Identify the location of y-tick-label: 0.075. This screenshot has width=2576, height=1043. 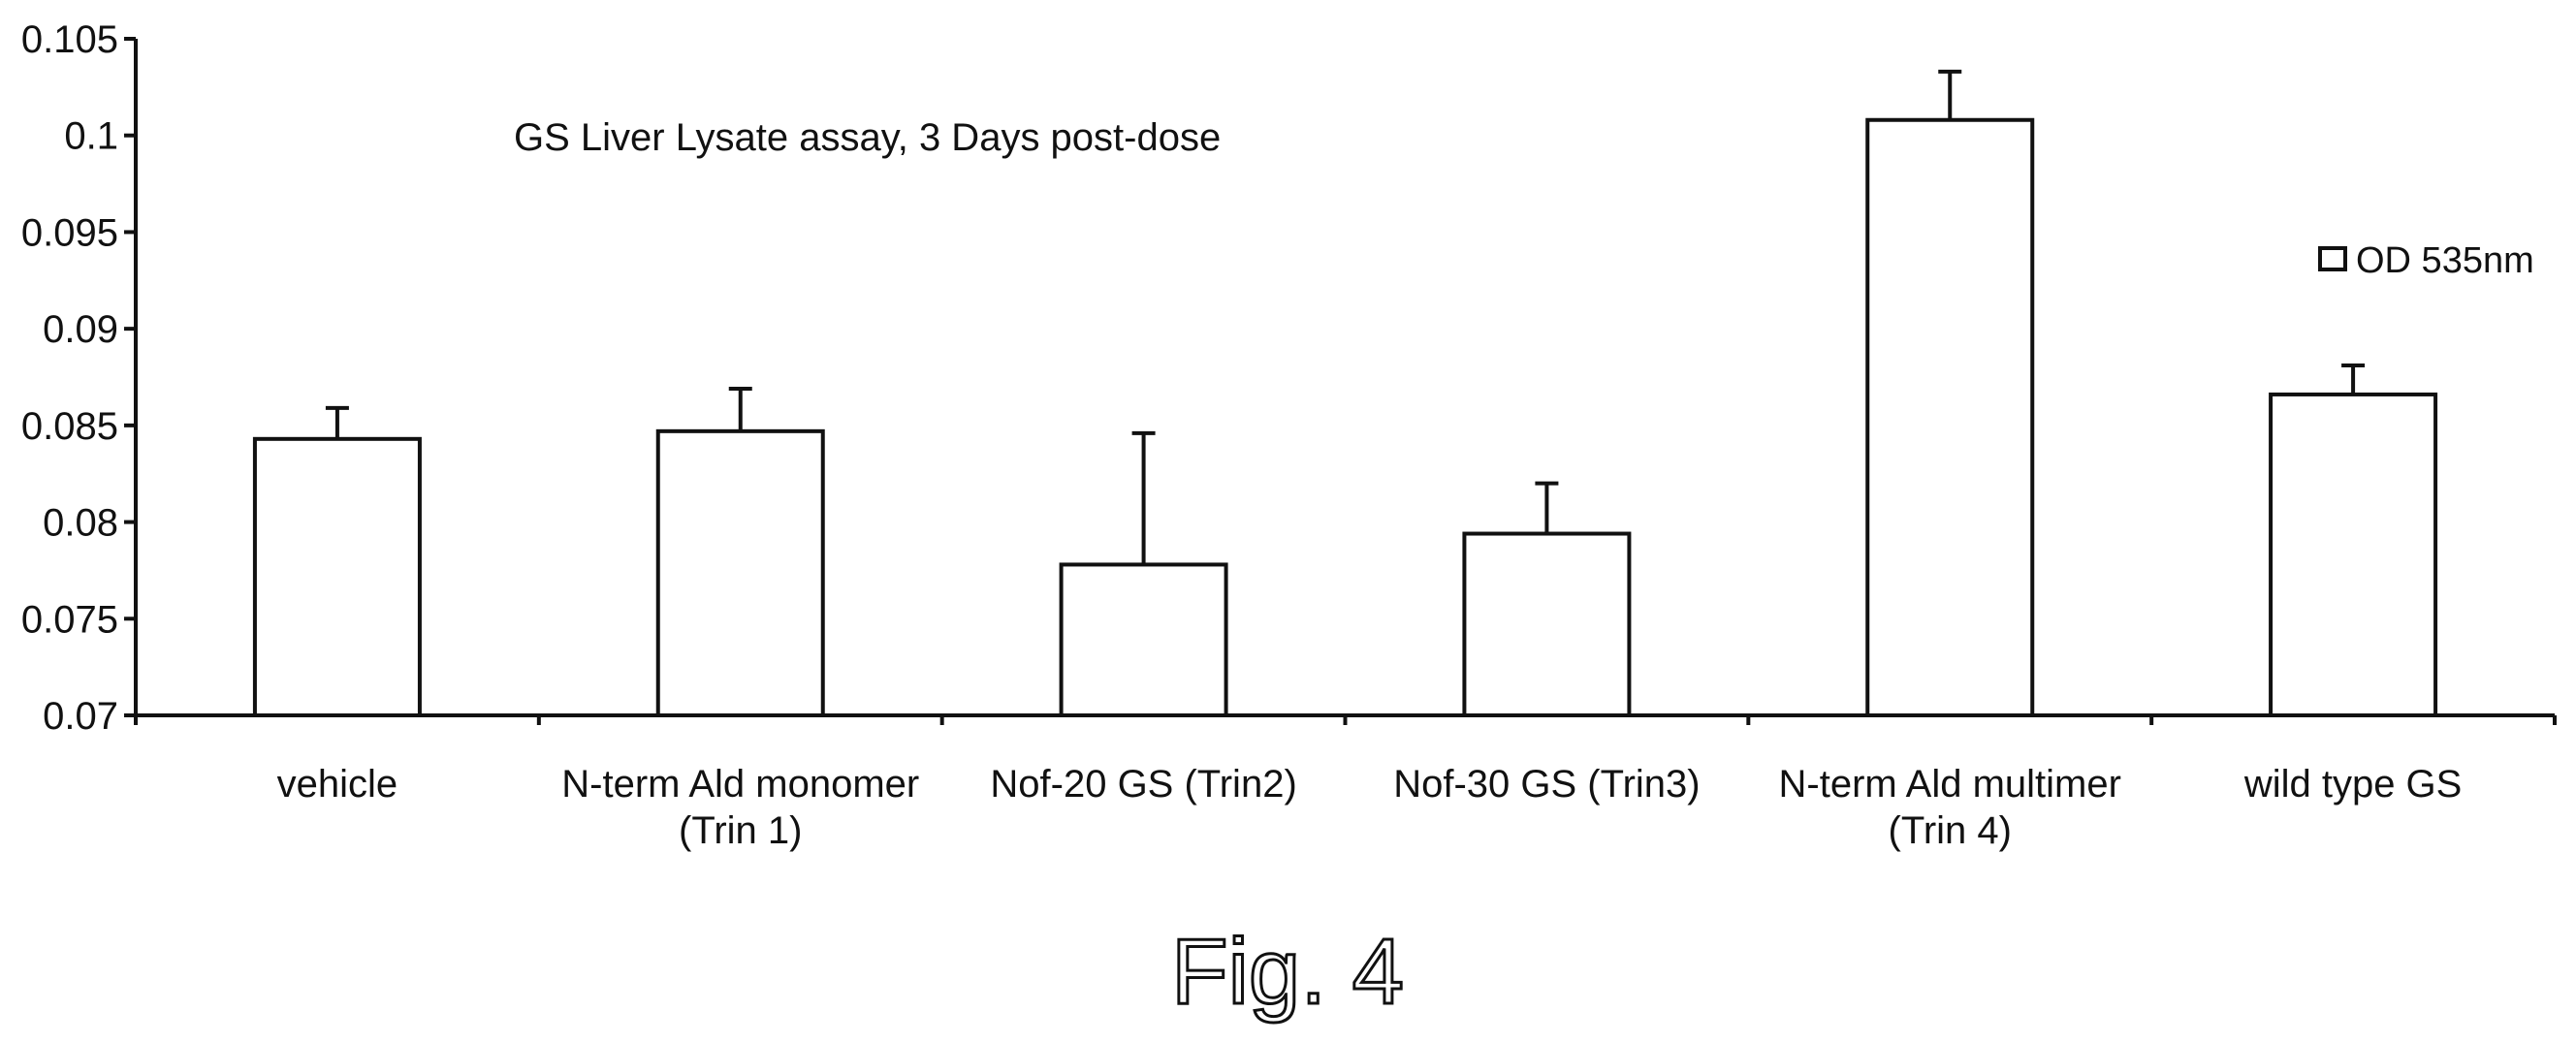
(69, 620).